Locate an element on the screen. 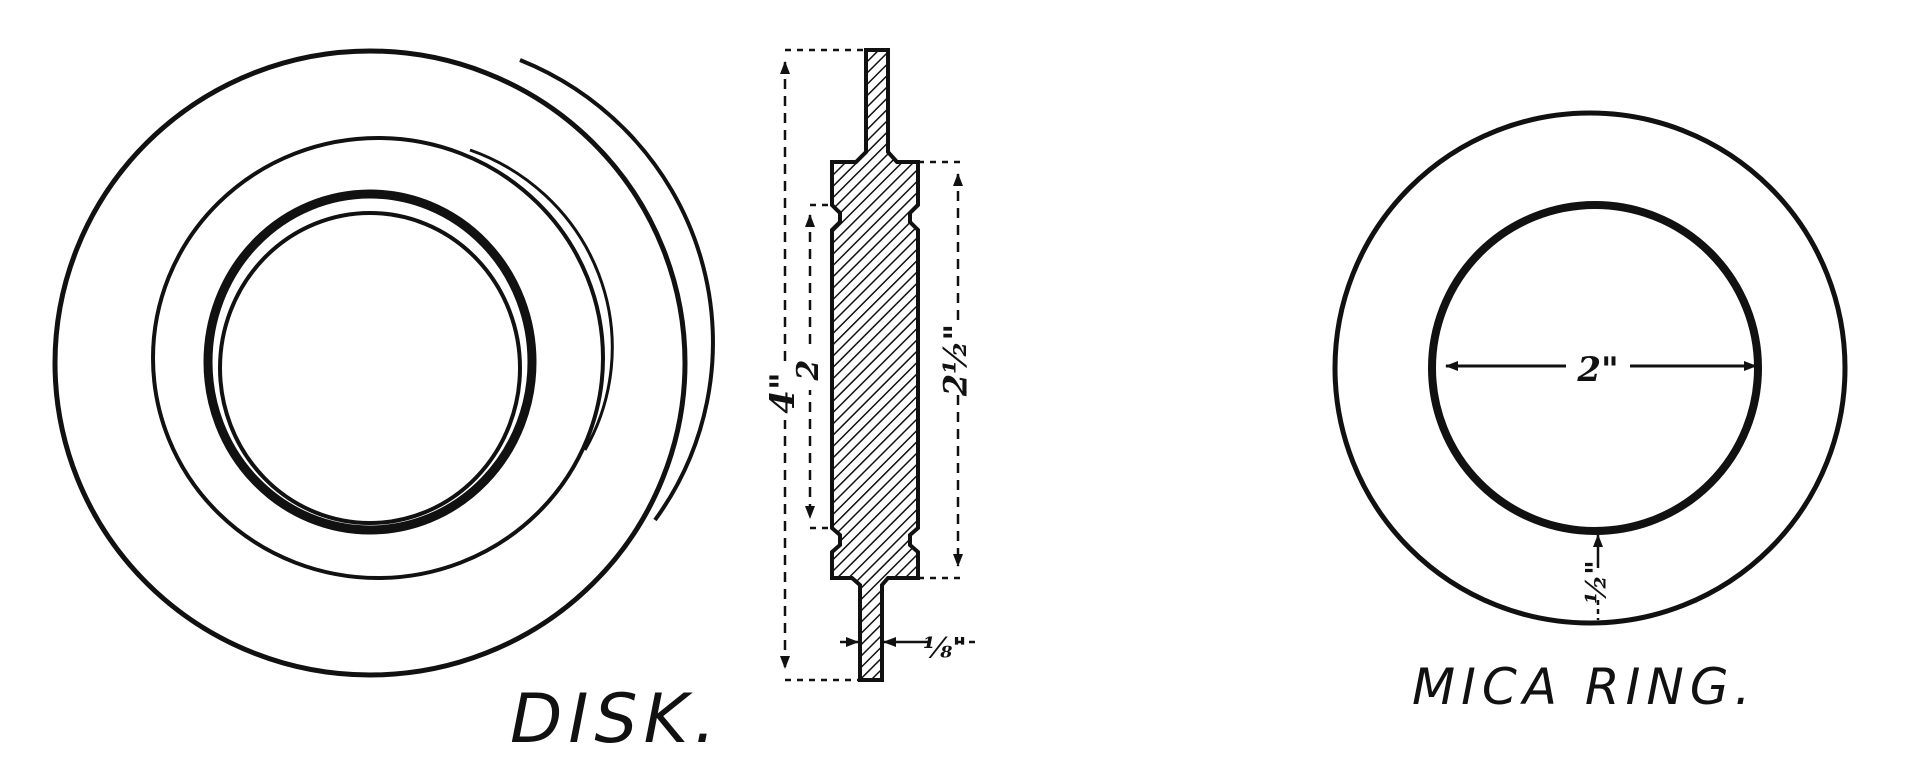 Image resolution: width=1916 pixels, height=778 pixels. disk-rim-shadow is located at coordinates (617, 290).